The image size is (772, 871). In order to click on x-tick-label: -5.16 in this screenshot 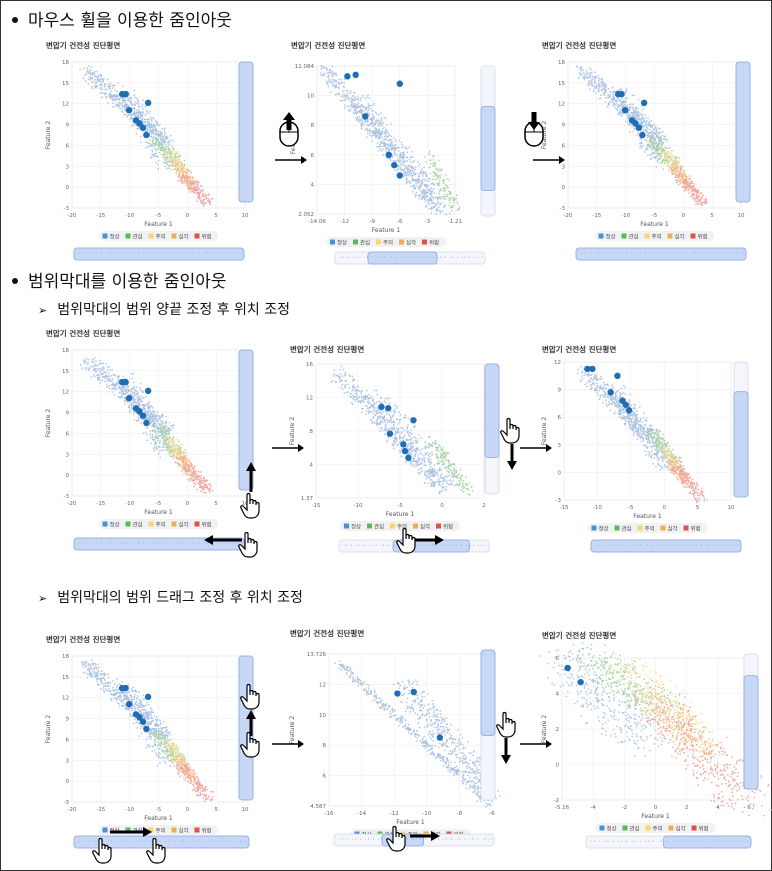, I will do `click(562, 808)`.